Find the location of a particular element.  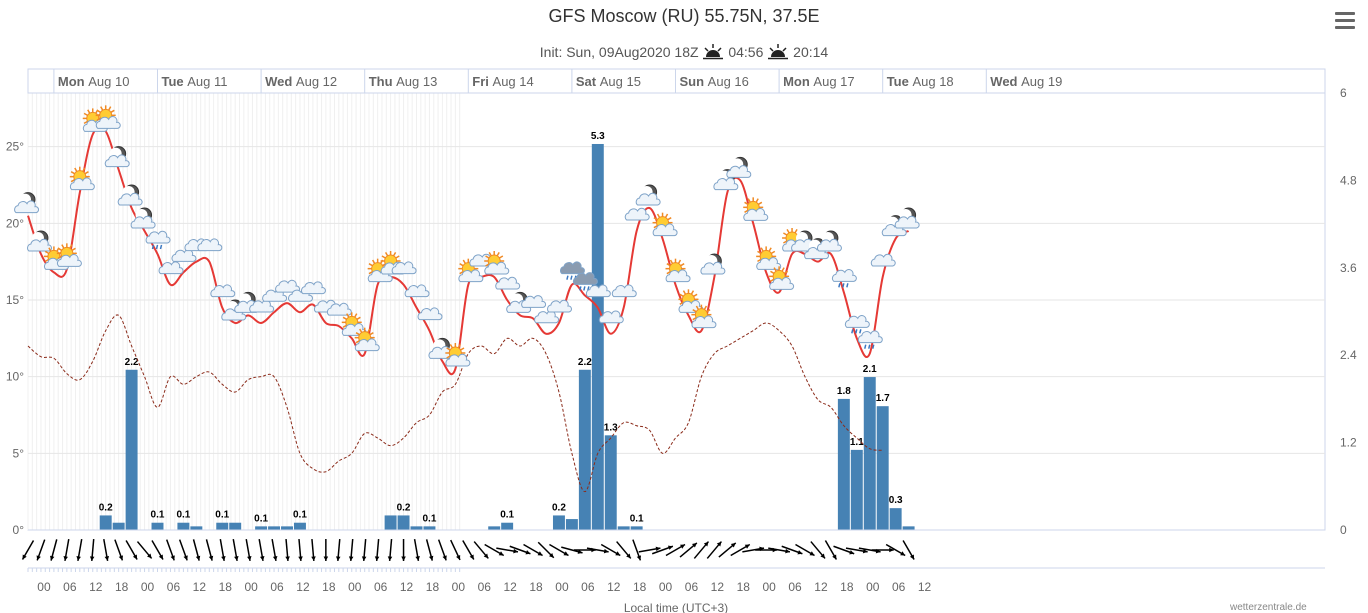

precip-data-label: 1.8 is located at coordinates (844, 391).